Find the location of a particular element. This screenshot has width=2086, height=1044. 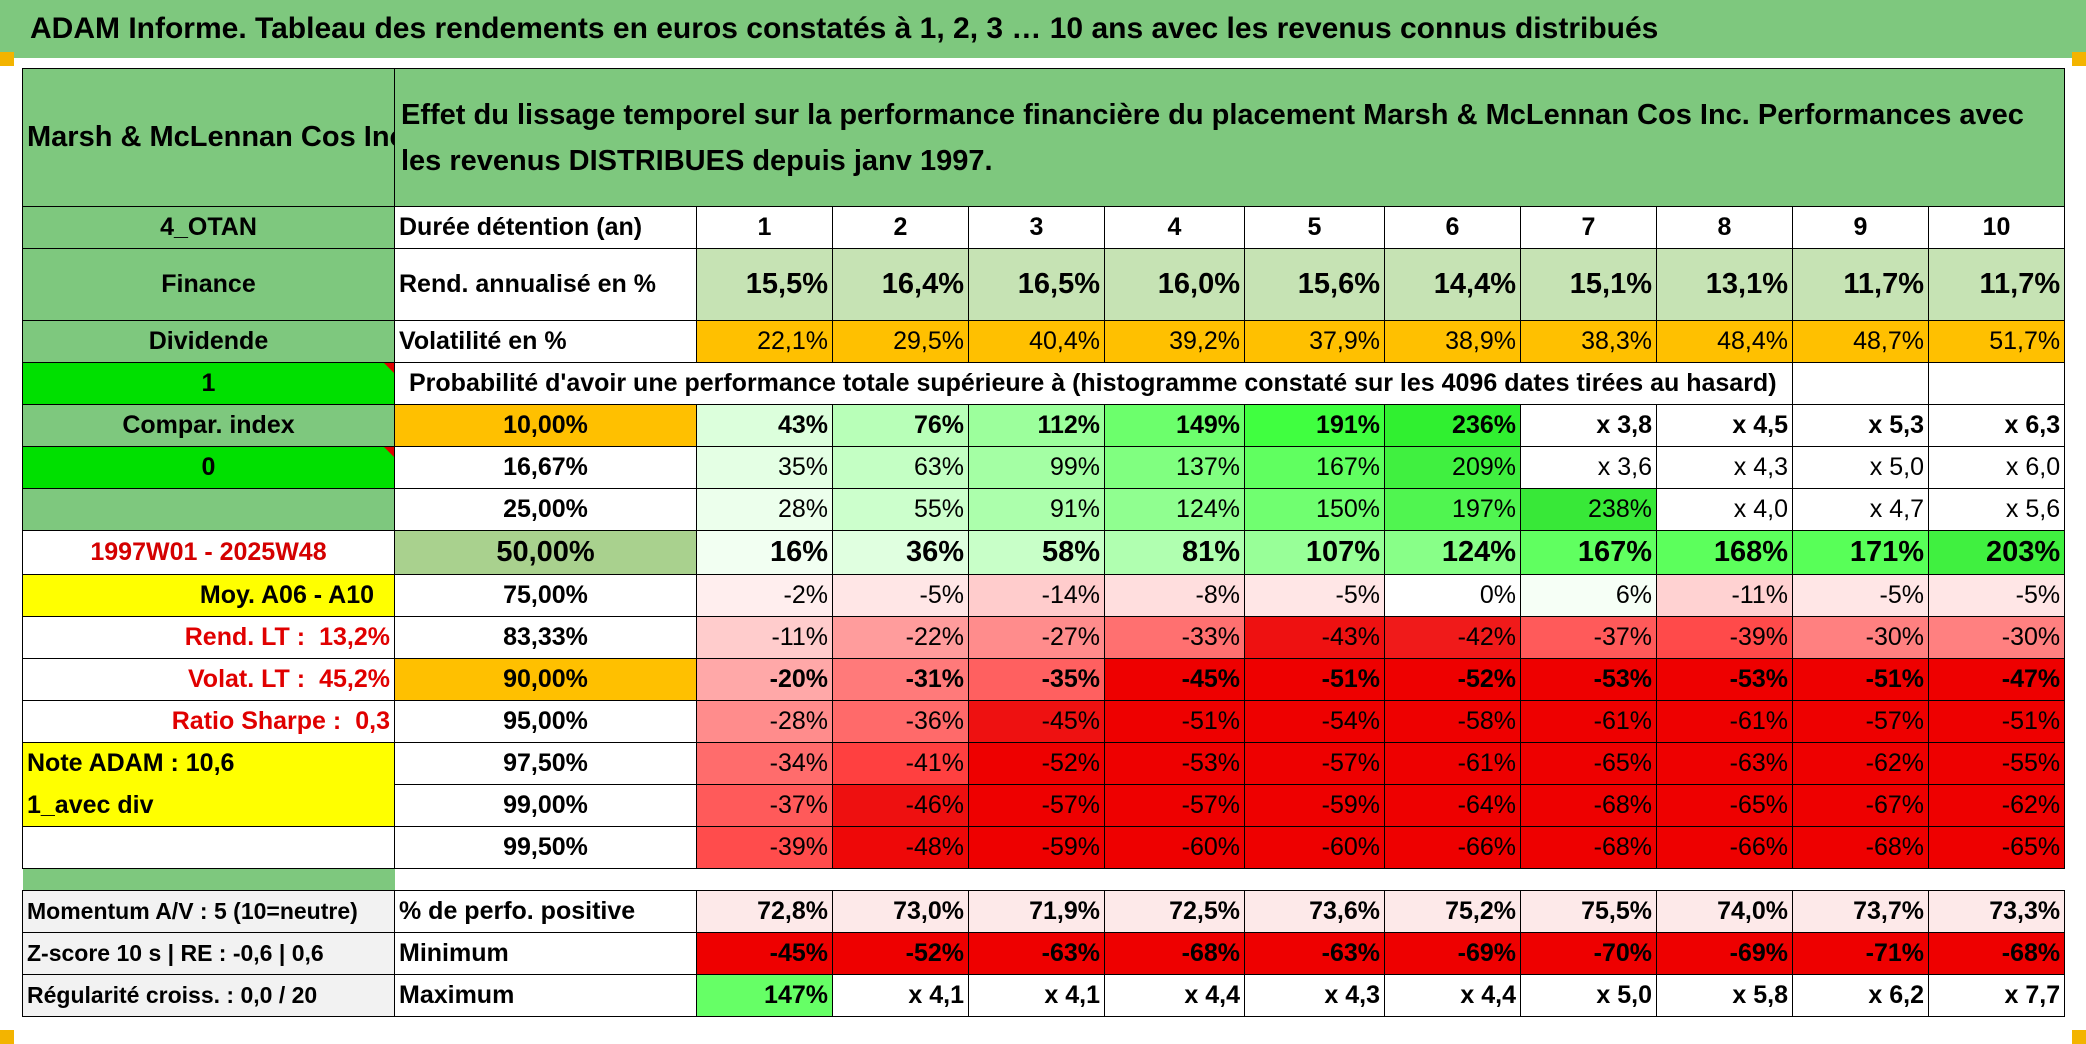

prob-value-cell: 0% is located at coordinates (1452, 595).